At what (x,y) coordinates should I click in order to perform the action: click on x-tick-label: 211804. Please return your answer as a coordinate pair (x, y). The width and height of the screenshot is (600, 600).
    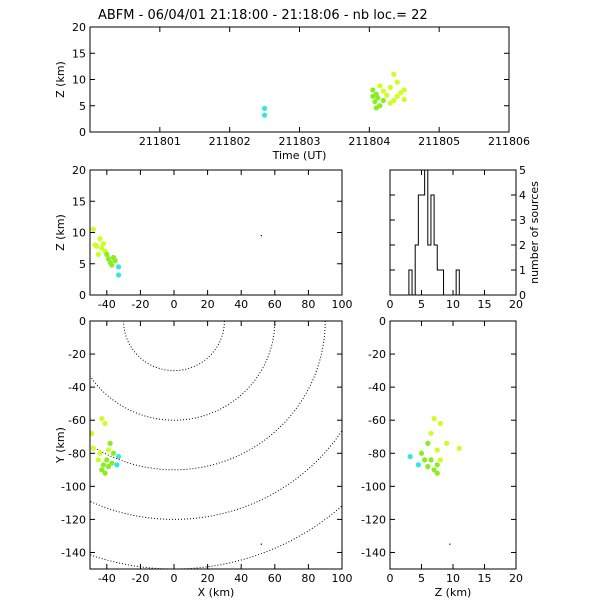
    Looking at the image, I should click on (369, 141).